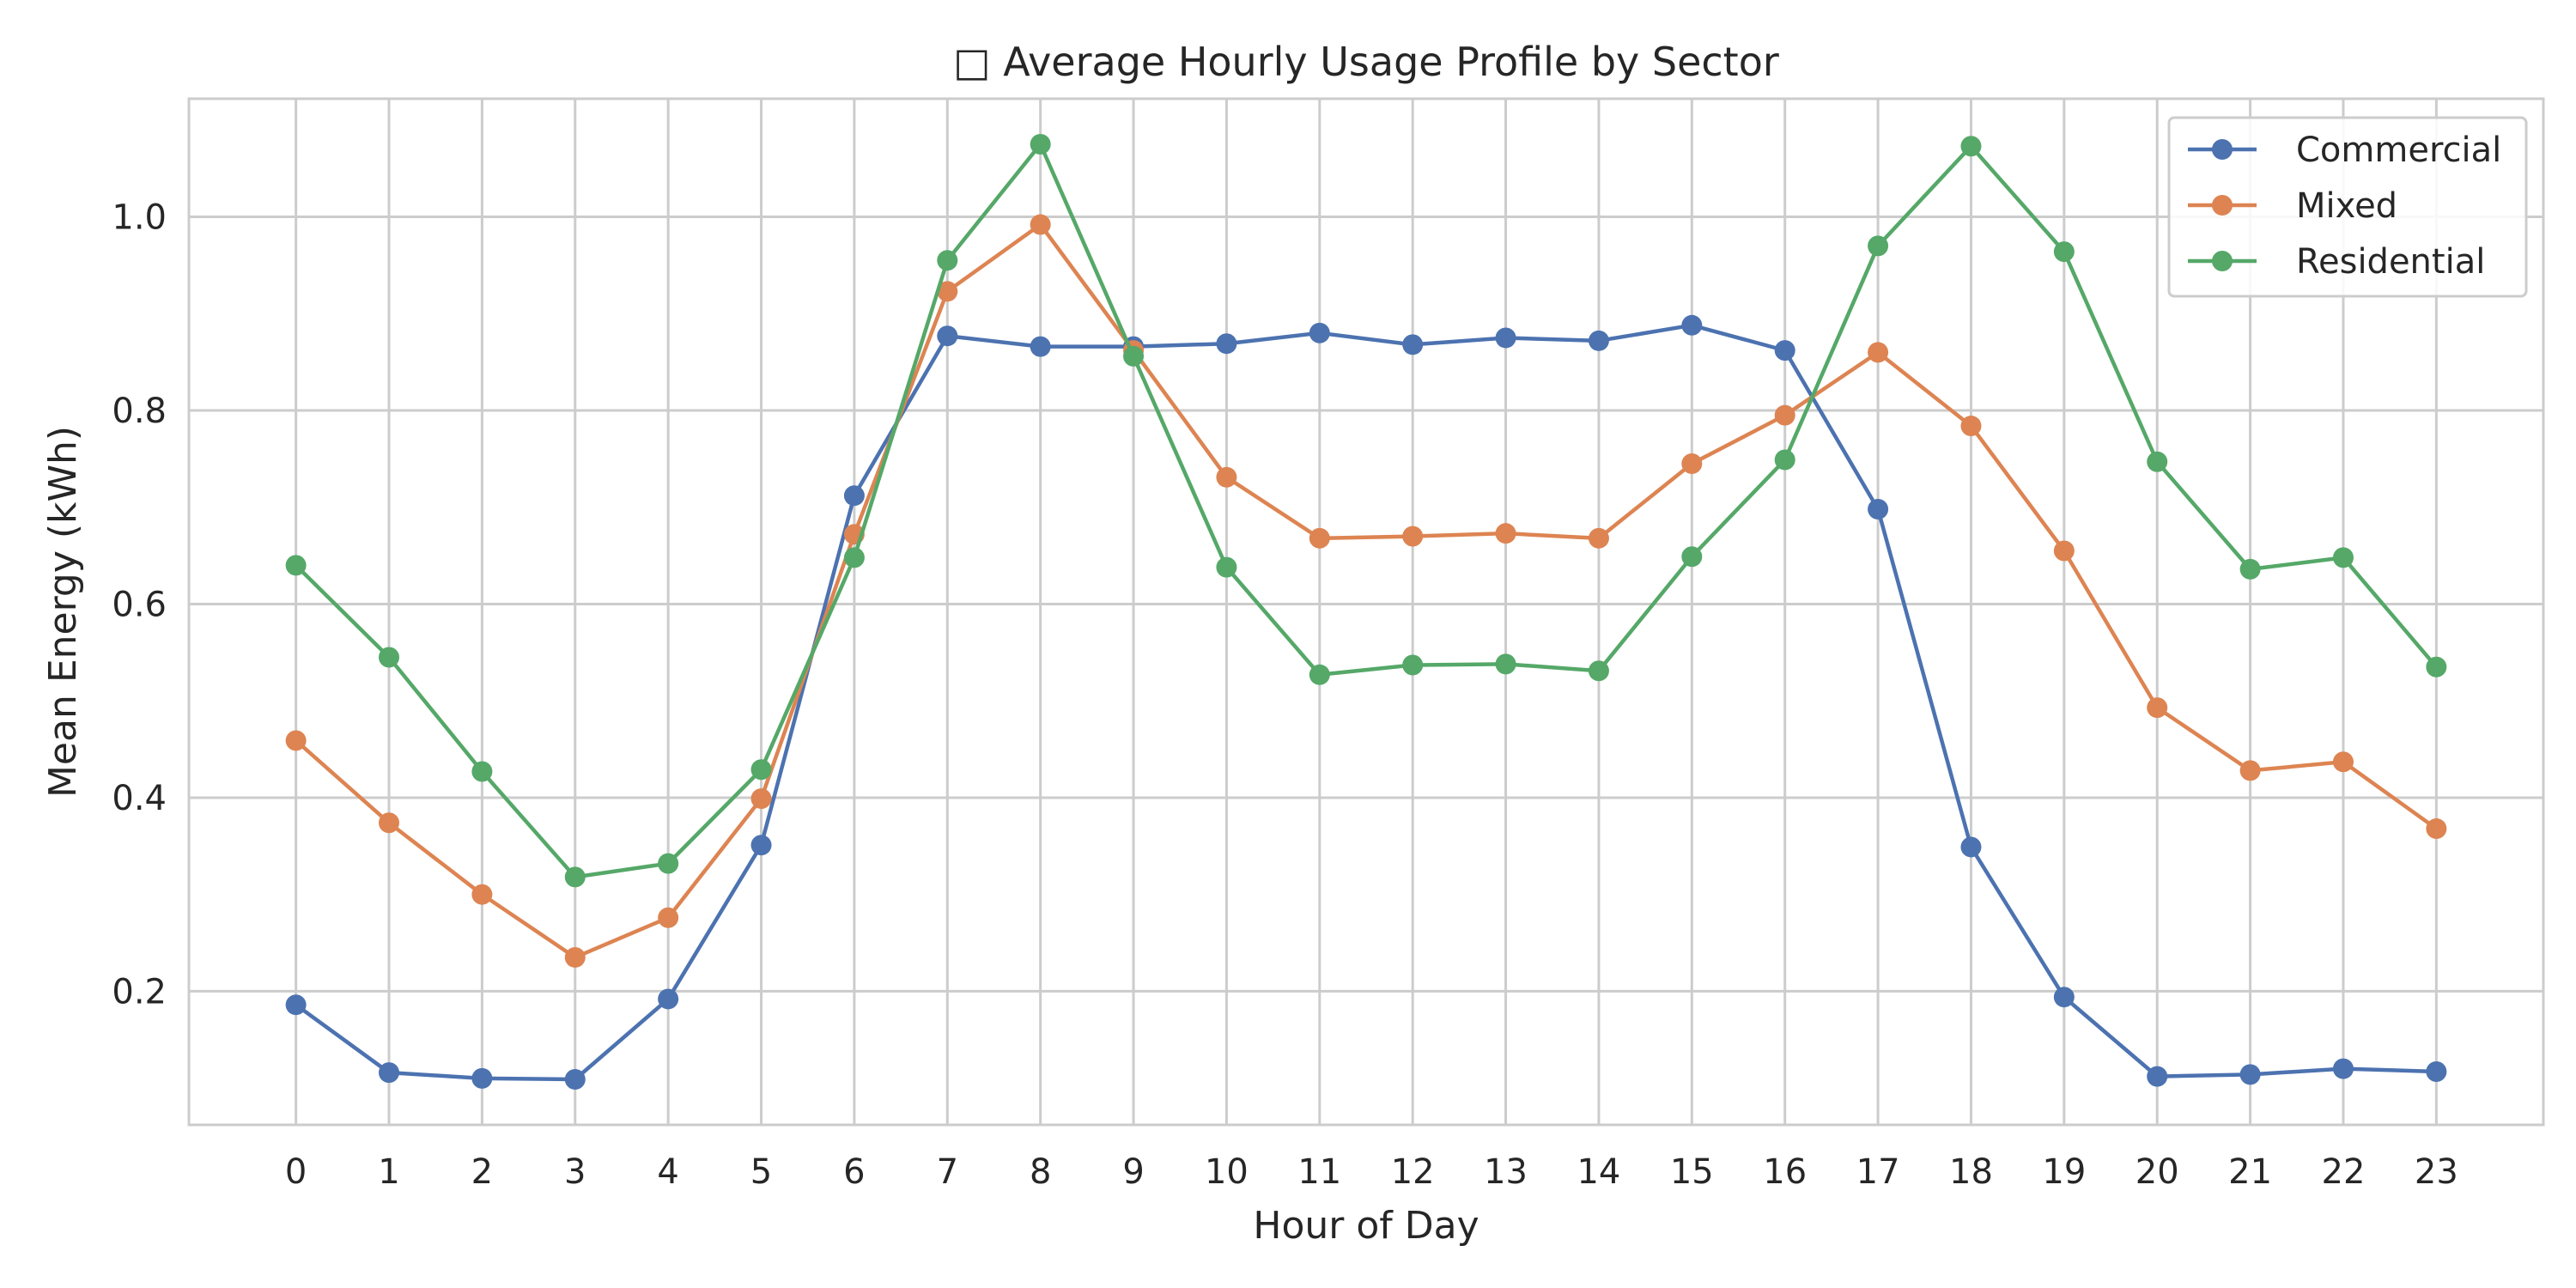  What do you see at coordinates (139, 799) in the screenshot?
I see `y-tick-label: 0.4` at bounding box center [139, 799].